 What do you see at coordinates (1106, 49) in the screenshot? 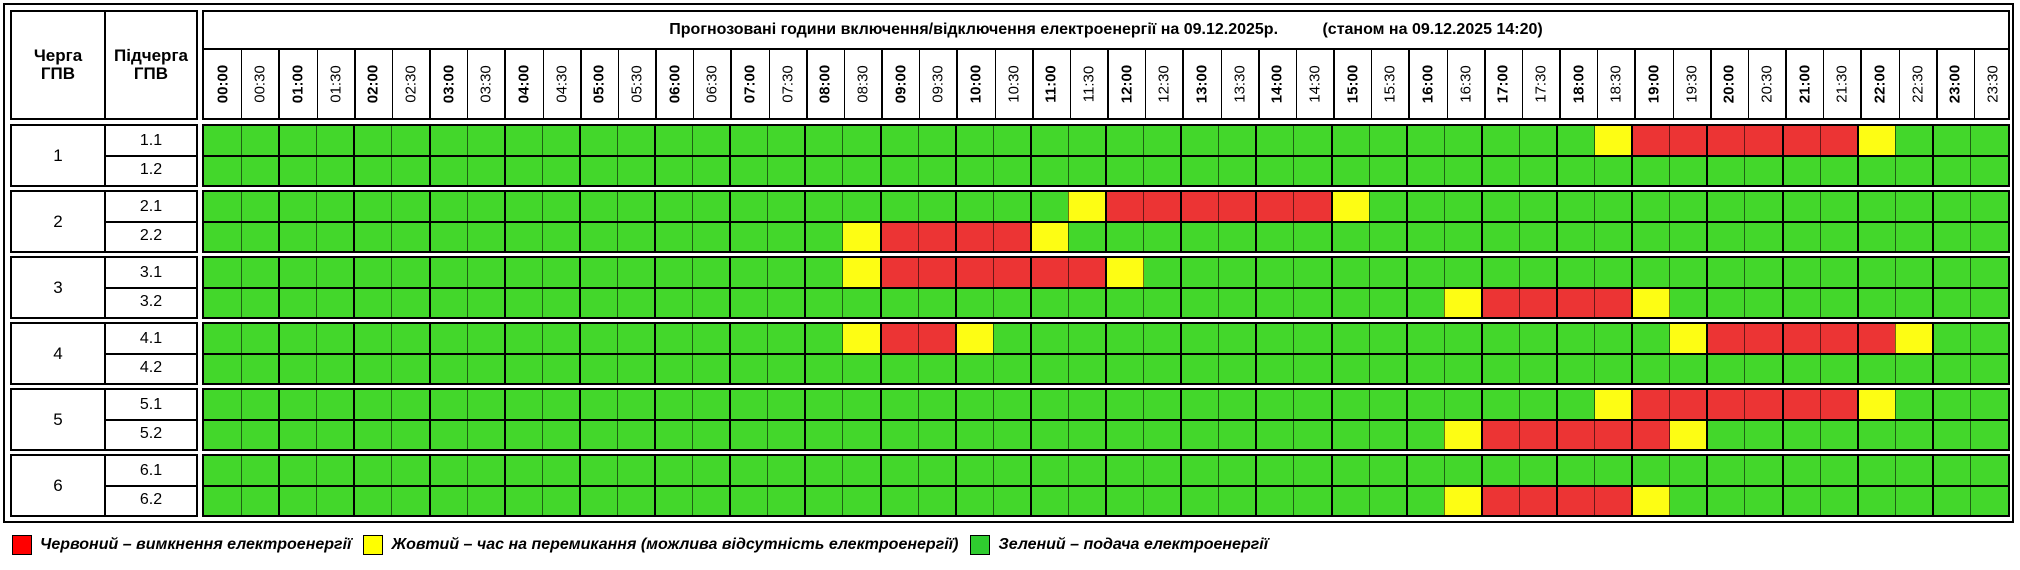
I see `header-divider` at bounding box center [1106, 49].